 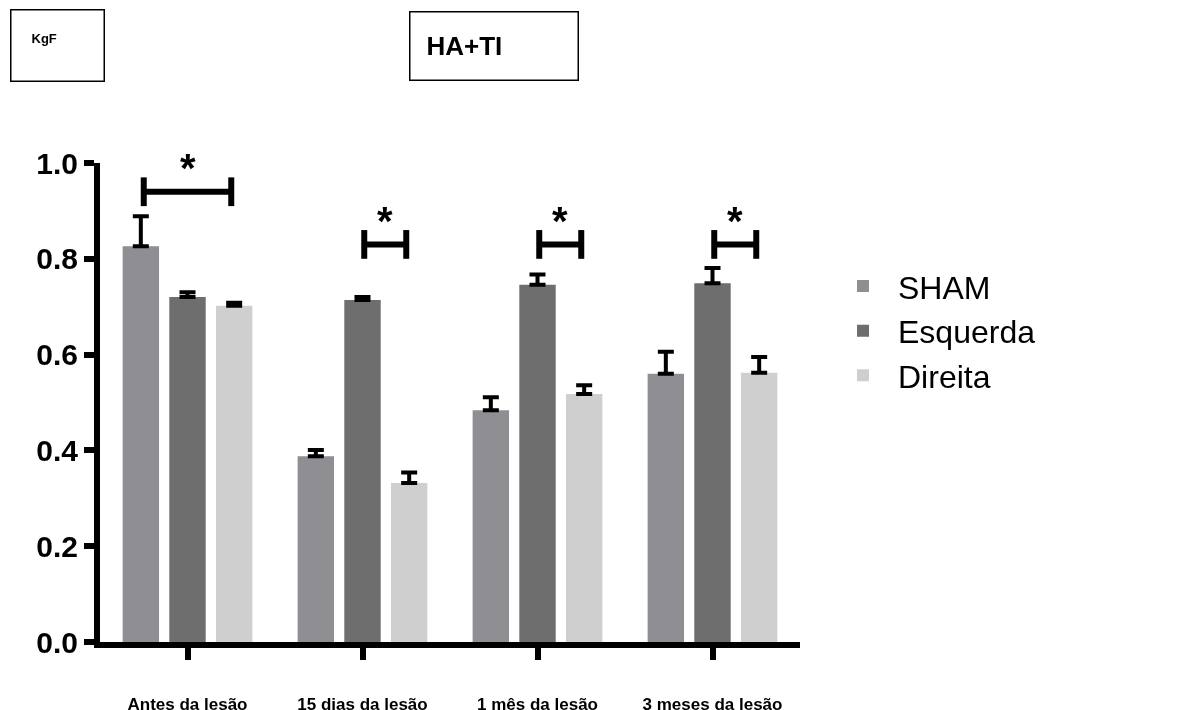 What do you see at coordinates (57, 259) in the screenshot?
I see `y-tick-label: 0.8` at bounding box center [57, 259].